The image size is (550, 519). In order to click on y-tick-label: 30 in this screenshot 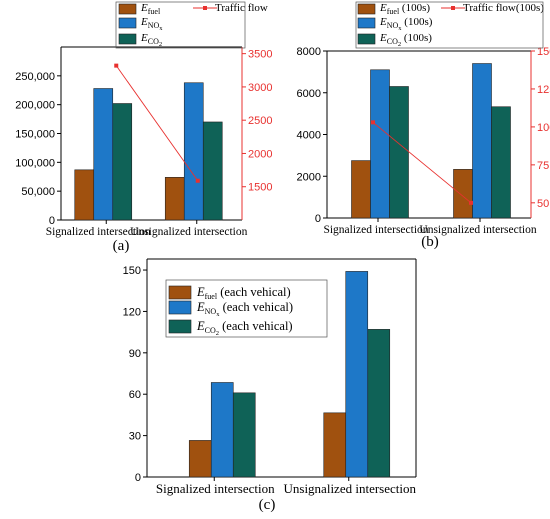, I will do `click(135, 437)`.